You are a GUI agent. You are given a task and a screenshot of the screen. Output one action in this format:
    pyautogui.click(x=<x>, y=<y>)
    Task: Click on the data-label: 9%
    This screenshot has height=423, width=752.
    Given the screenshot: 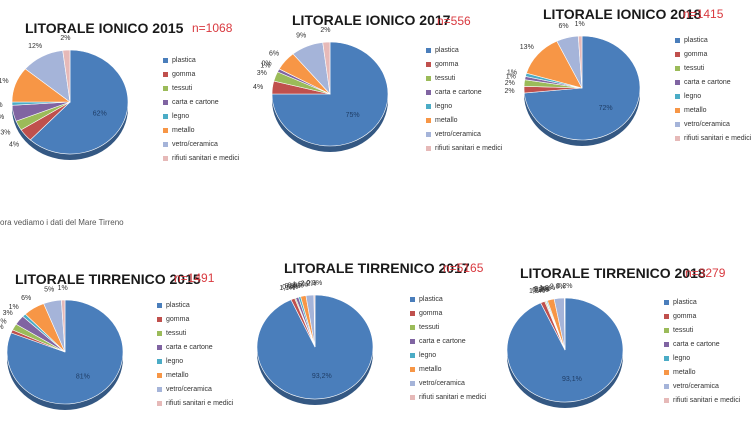 What is the action you would take?
    pyautogui.click(x=301, y=35)
    